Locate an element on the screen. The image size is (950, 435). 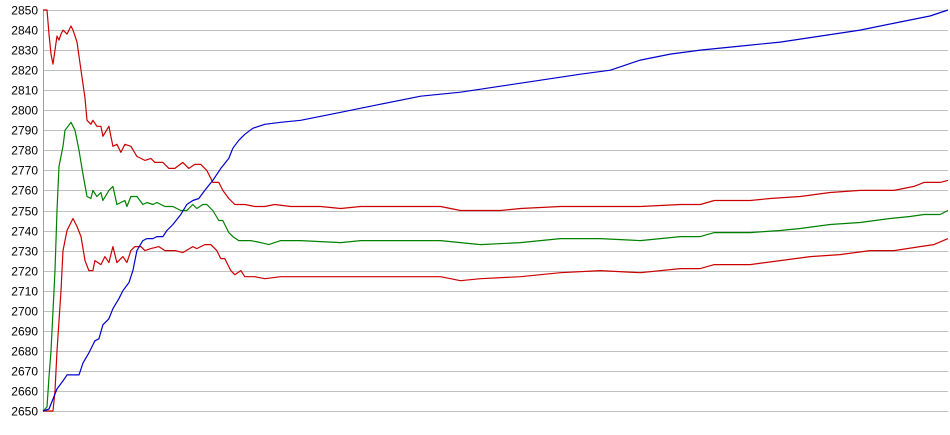
y-tick-label: 2840 is located at coordinates (24, 31).